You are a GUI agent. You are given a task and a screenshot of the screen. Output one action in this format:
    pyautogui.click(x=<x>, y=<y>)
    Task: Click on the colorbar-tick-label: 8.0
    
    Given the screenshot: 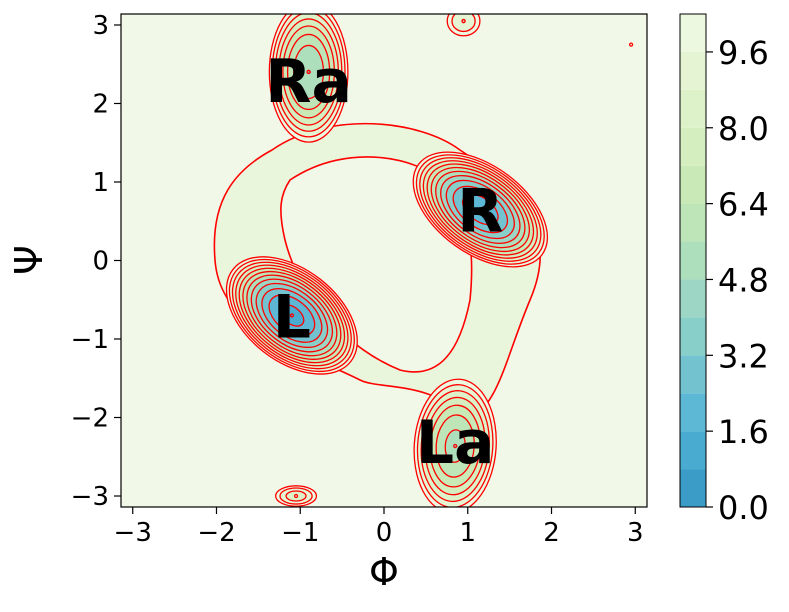 What is the action you would take?
    pyautogui.click(x=743, y=129)
    